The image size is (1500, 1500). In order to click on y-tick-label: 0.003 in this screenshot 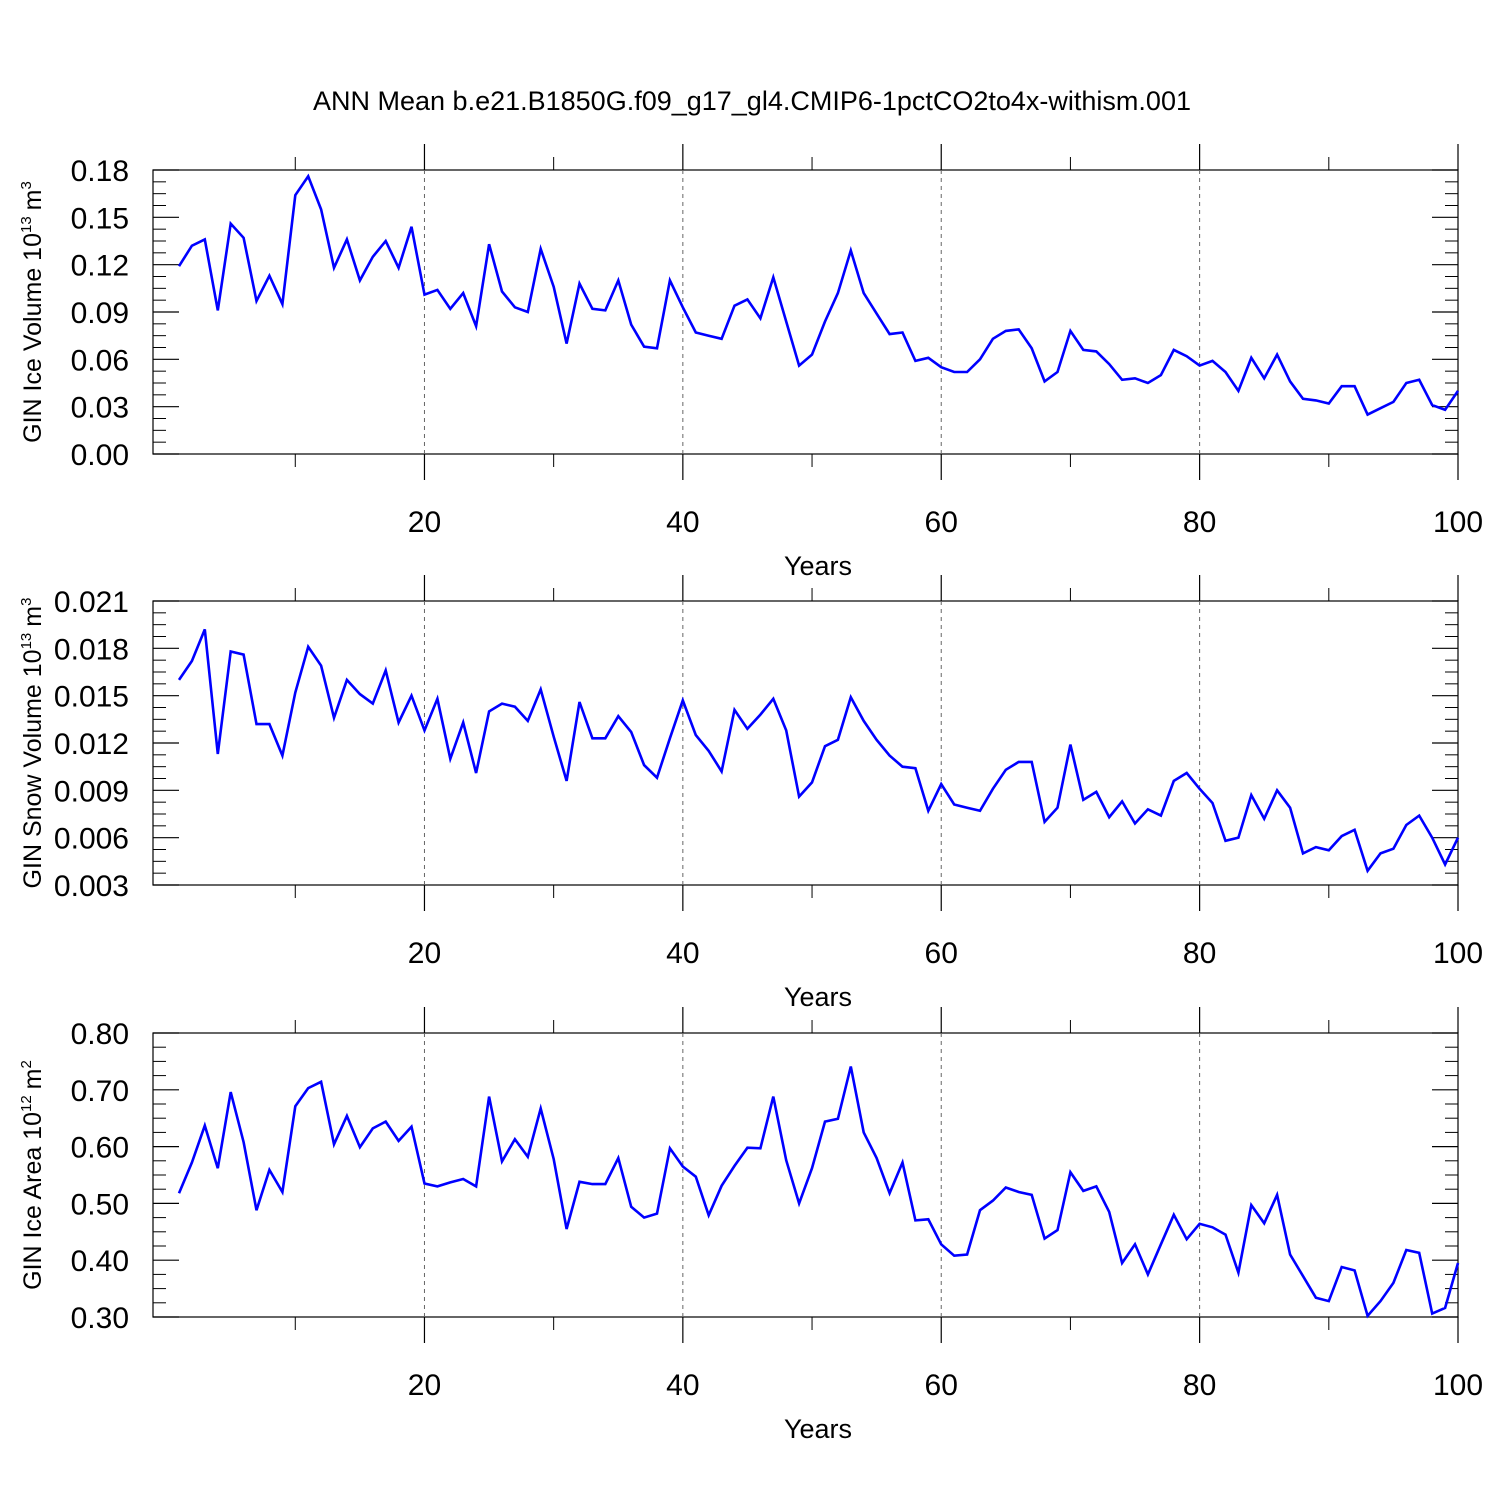, I will do `click(91, 886)`.